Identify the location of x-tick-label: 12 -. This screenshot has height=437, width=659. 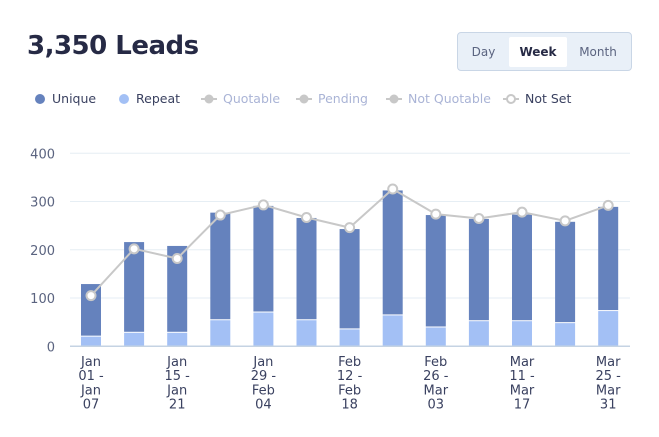
(350, 376).